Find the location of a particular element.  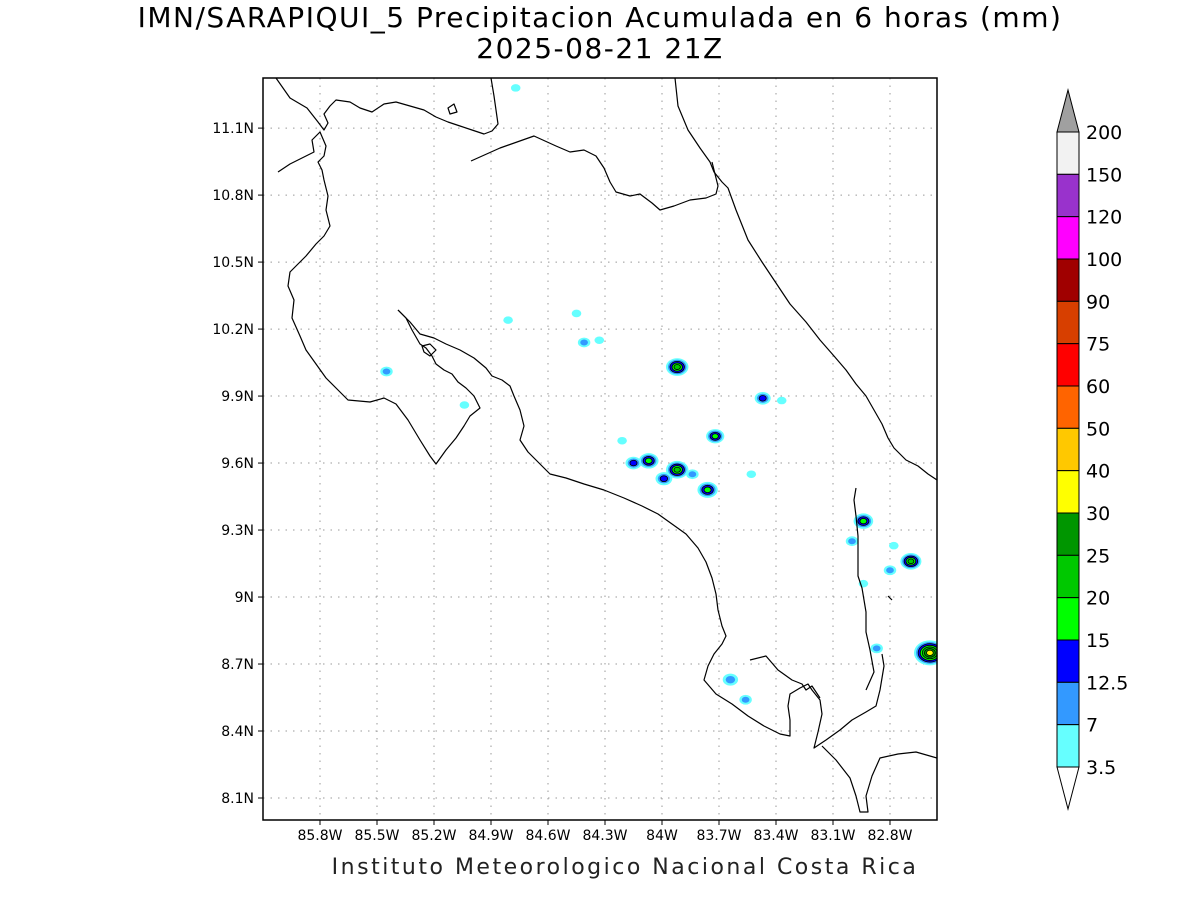

legend-label: 100 is located at coordinates (1104, 260).